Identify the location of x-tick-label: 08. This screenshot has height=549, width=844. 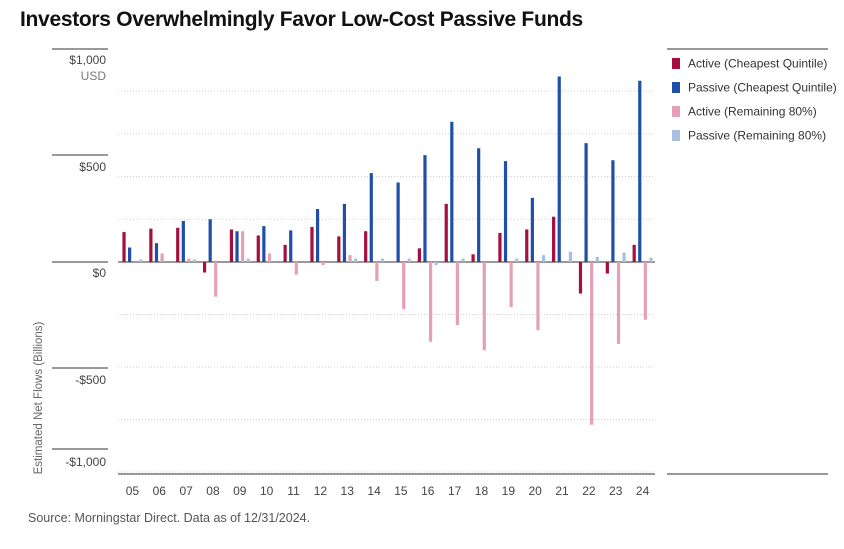
(213, 491).